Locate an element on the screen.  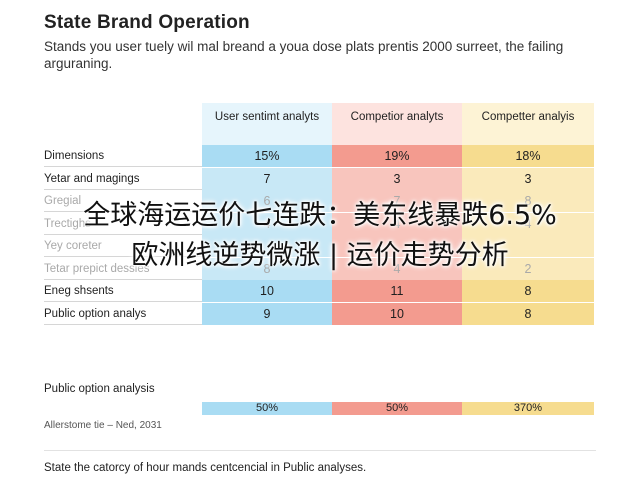
table-cell: 9 is located at coordinates (267, 313).